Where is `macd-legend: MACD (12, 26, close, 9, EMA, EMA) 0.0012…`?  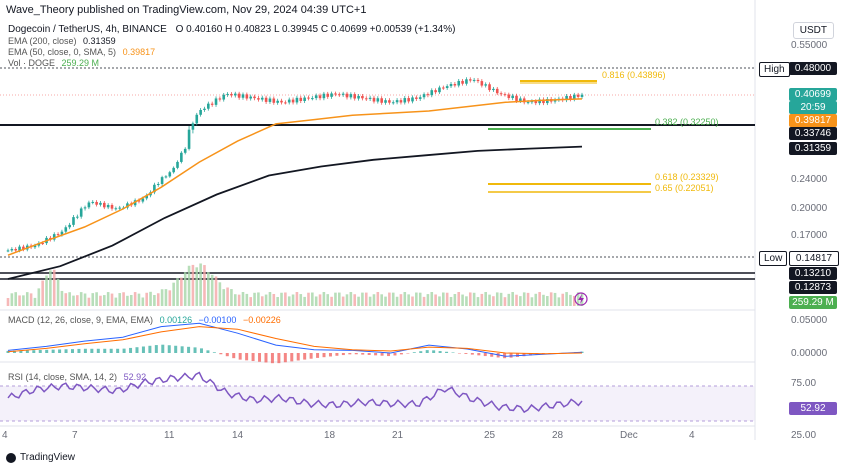
macd-legend: MACD (12, 26, close, 9, EMA, EMA) 0.0012… is located at coordinates (144, 320).